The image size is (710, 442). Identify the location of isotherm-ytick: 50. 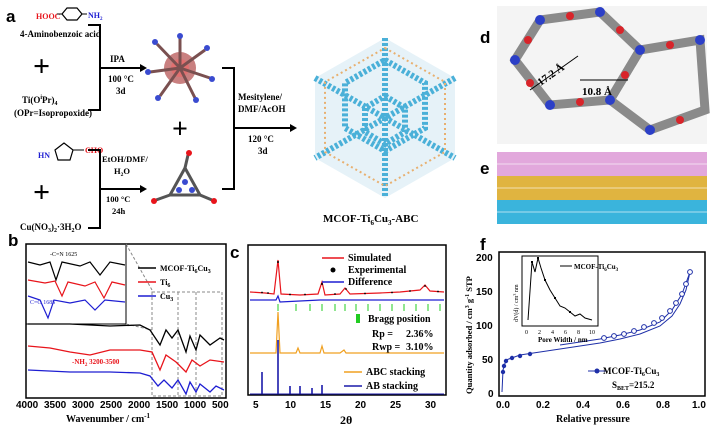
(488, 360).